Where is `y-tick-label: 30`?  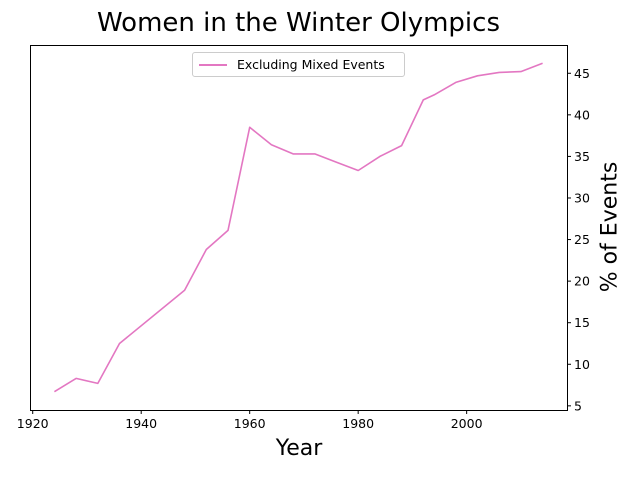
y-tick-label: 30 is located at coordinates (582, 197).